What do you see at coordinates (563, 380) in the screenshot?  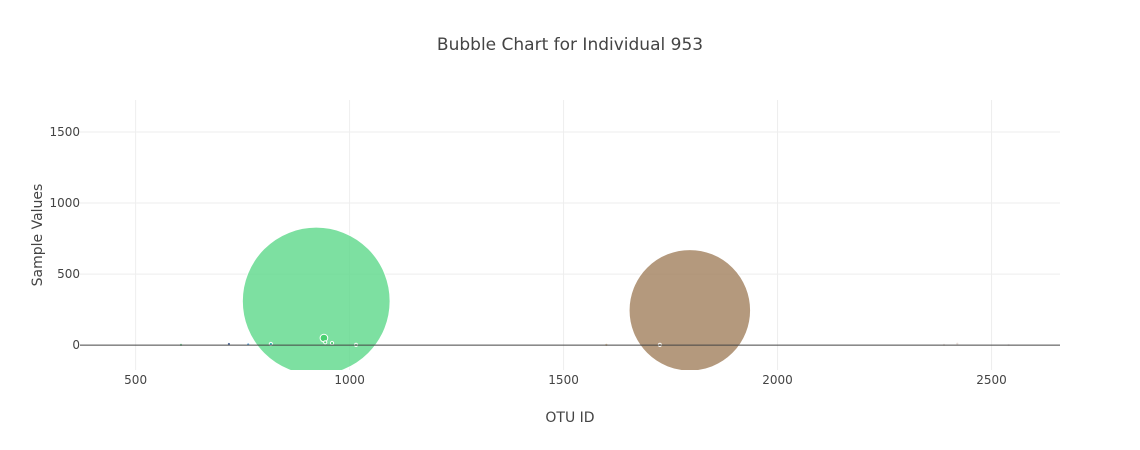 I see `x-tick-label: 1500` at bounding box center [563, 380].